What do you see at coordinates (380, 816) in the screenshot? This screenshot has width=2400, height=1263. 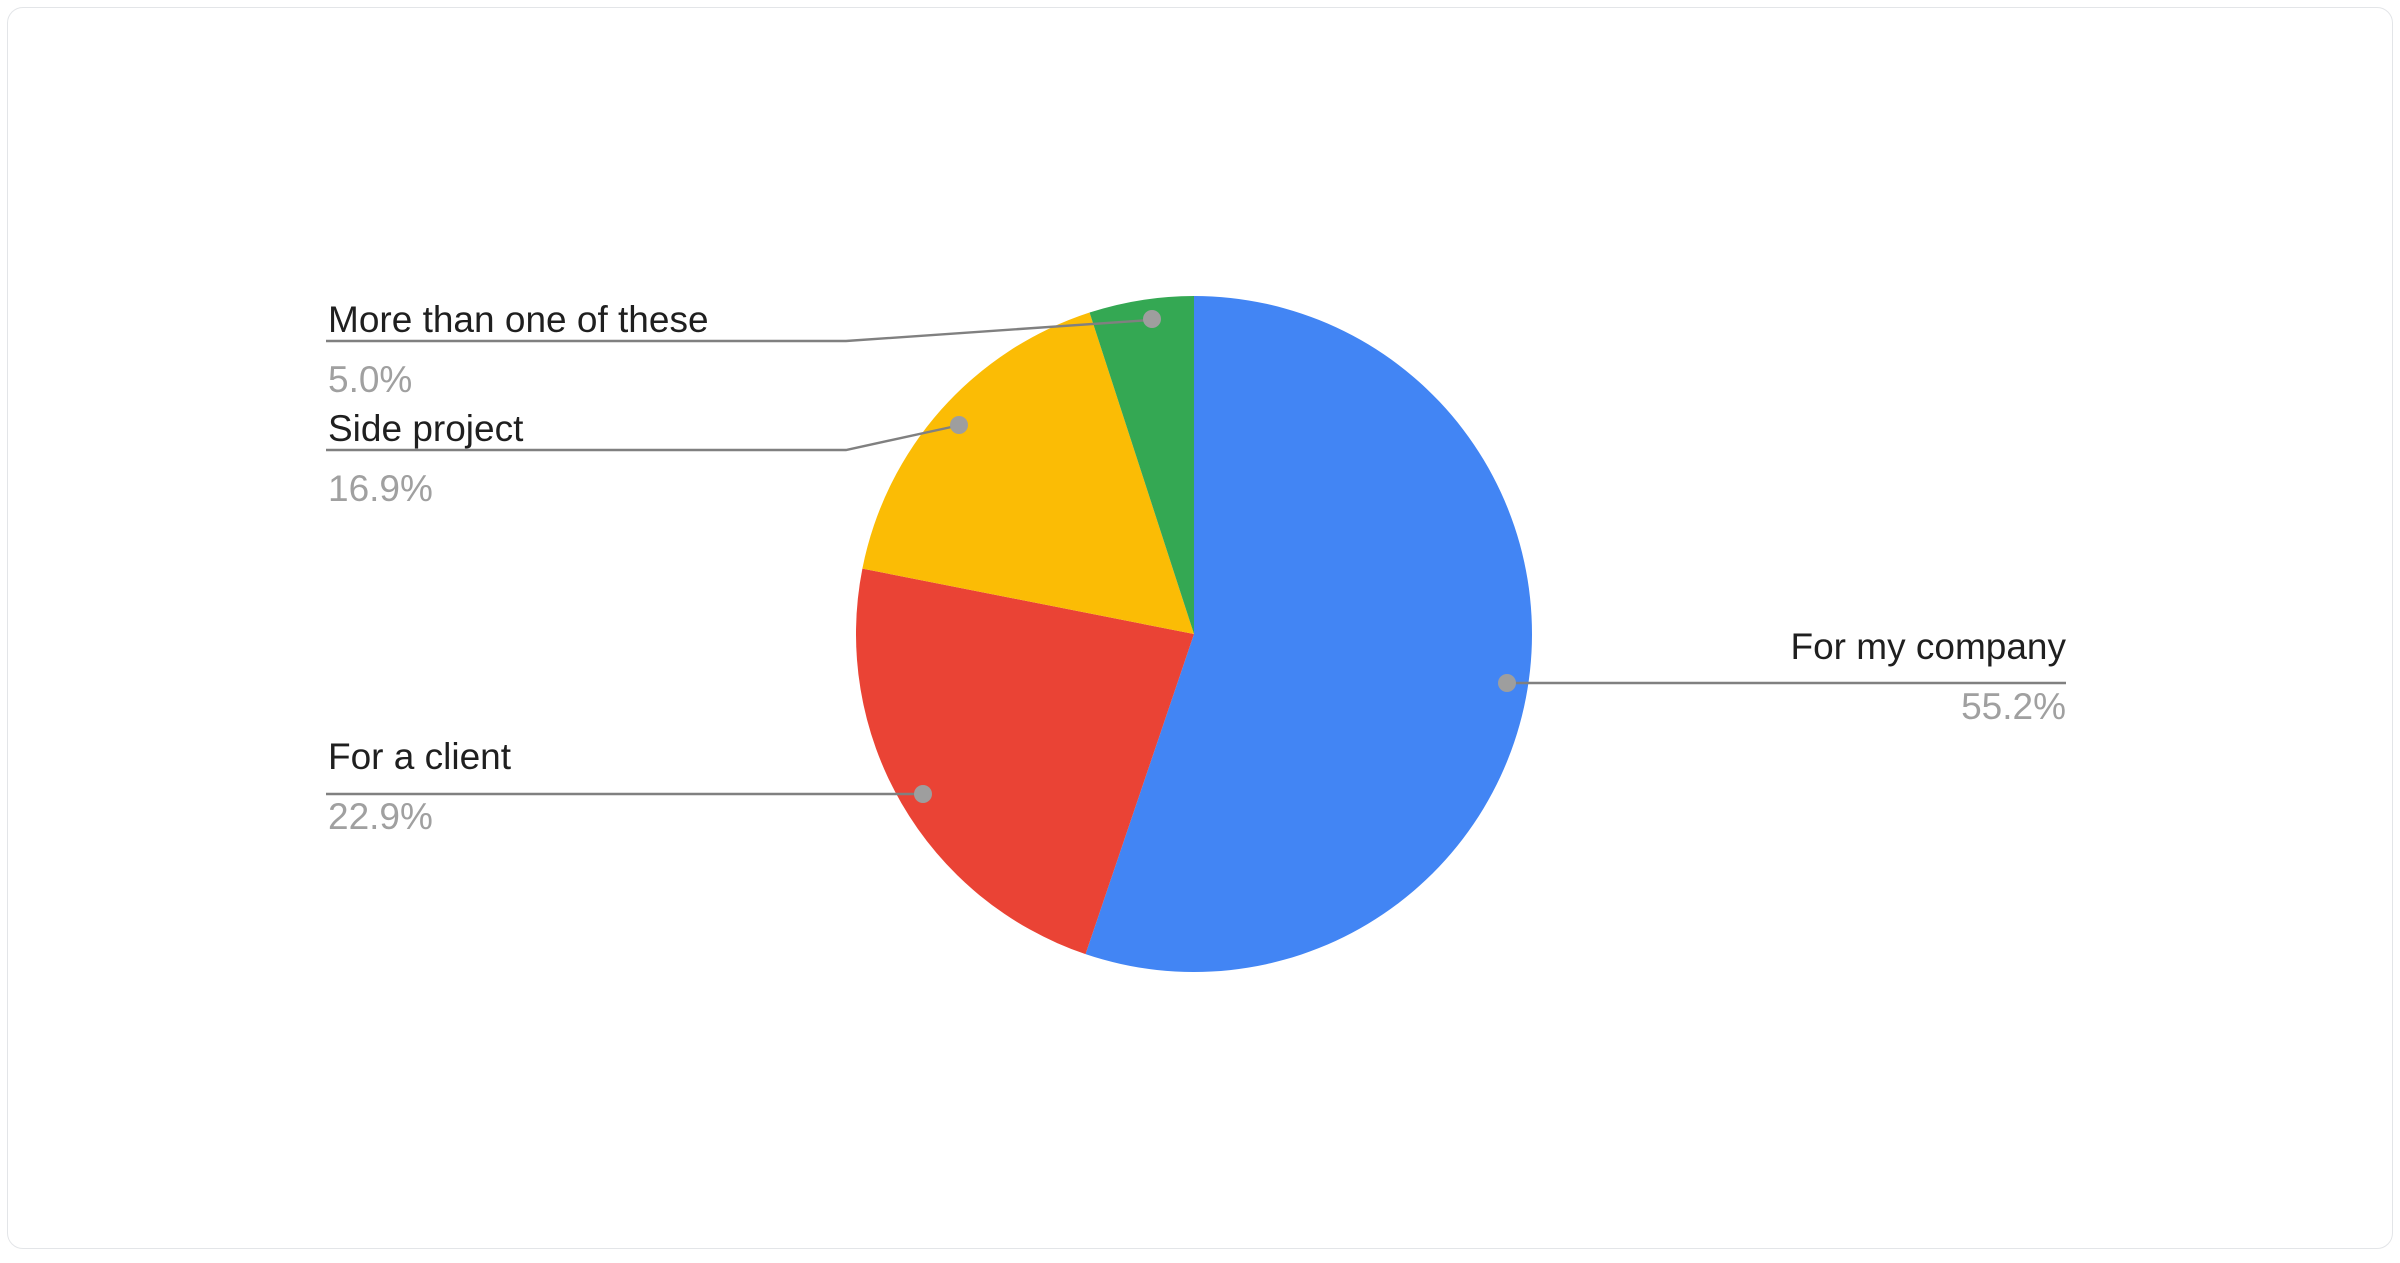 I see `label-percent-for-a-client: 22.9%` at bounding box center [380, 816].